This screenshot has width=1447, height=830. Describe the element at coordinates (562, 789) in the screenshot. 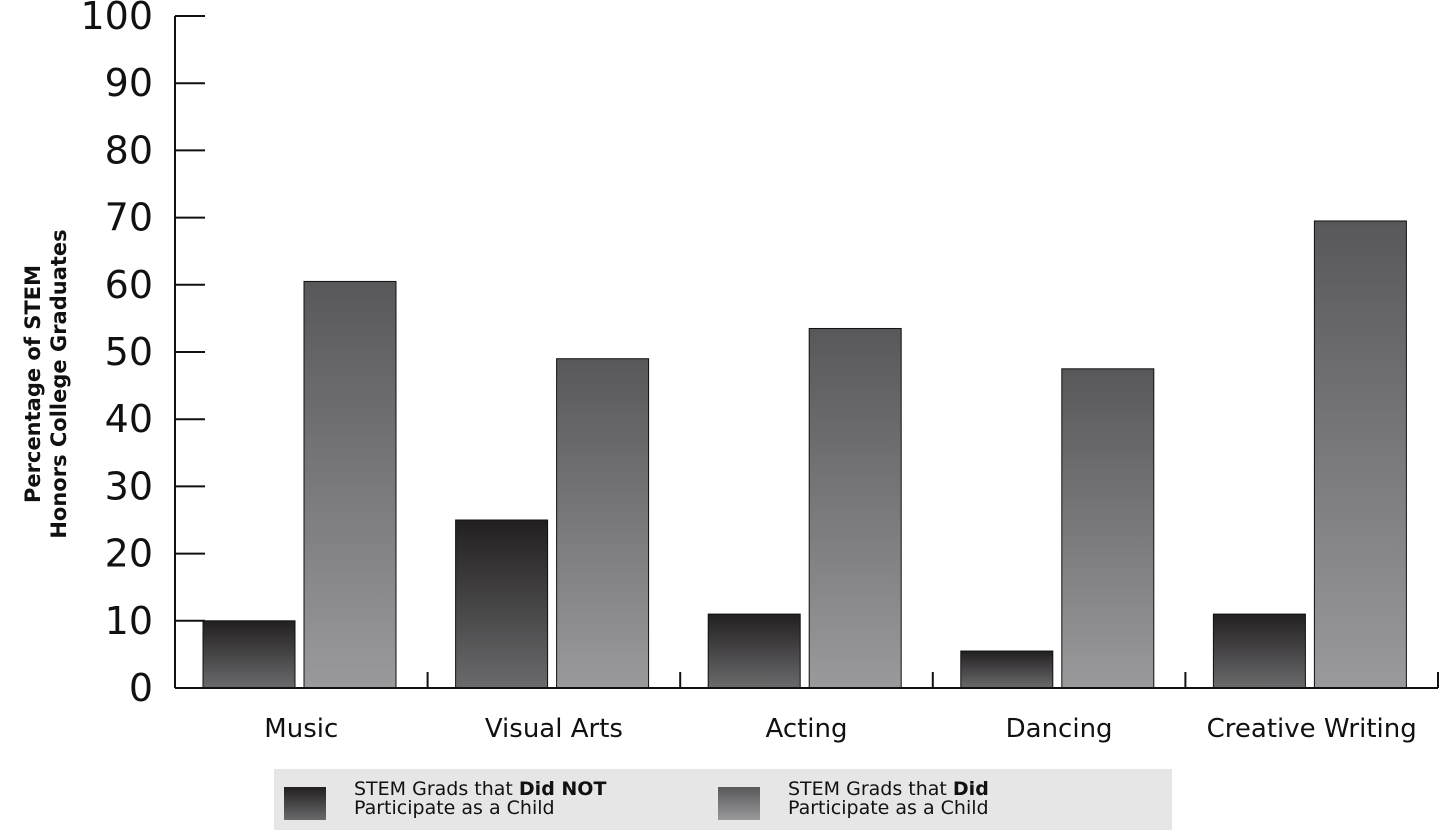

I see `legend-label-emphasis: Did NOT` at that location.